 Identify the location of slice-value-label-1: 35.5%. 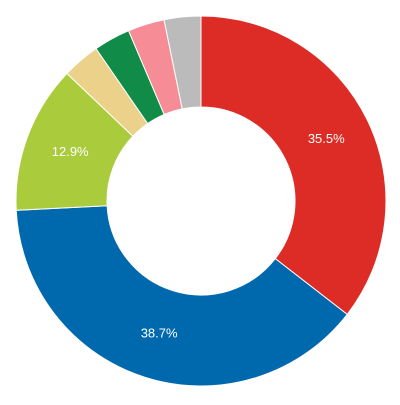
(326, 138).